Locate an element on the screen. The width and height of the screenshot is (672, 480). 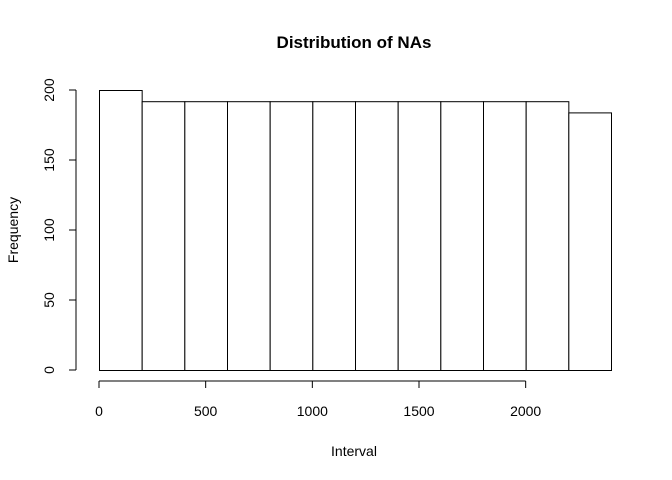
y-axis: 0 50 100 150 200 is located at coordinates (59, 226).